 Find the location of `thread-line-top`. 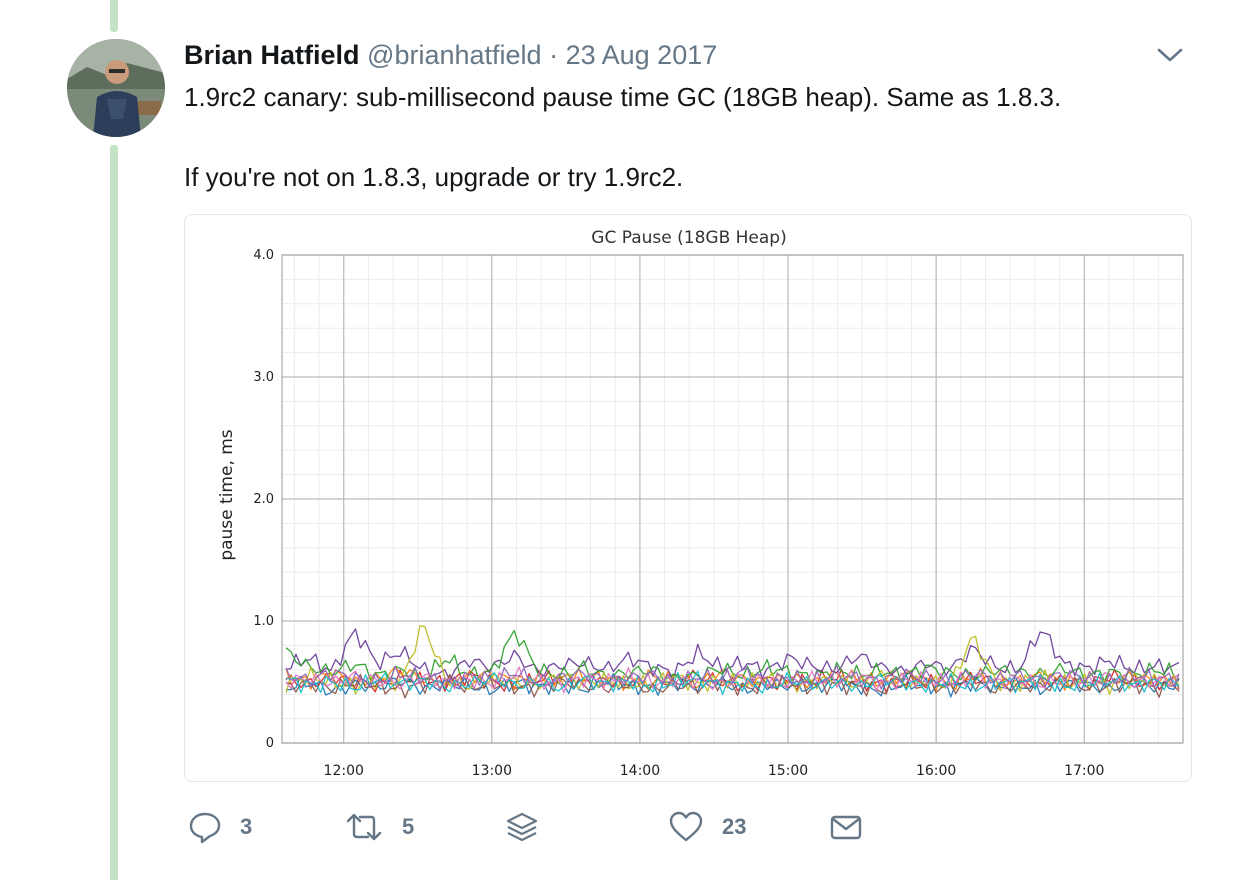

thread-line-top is located at coordinates (114, 16).